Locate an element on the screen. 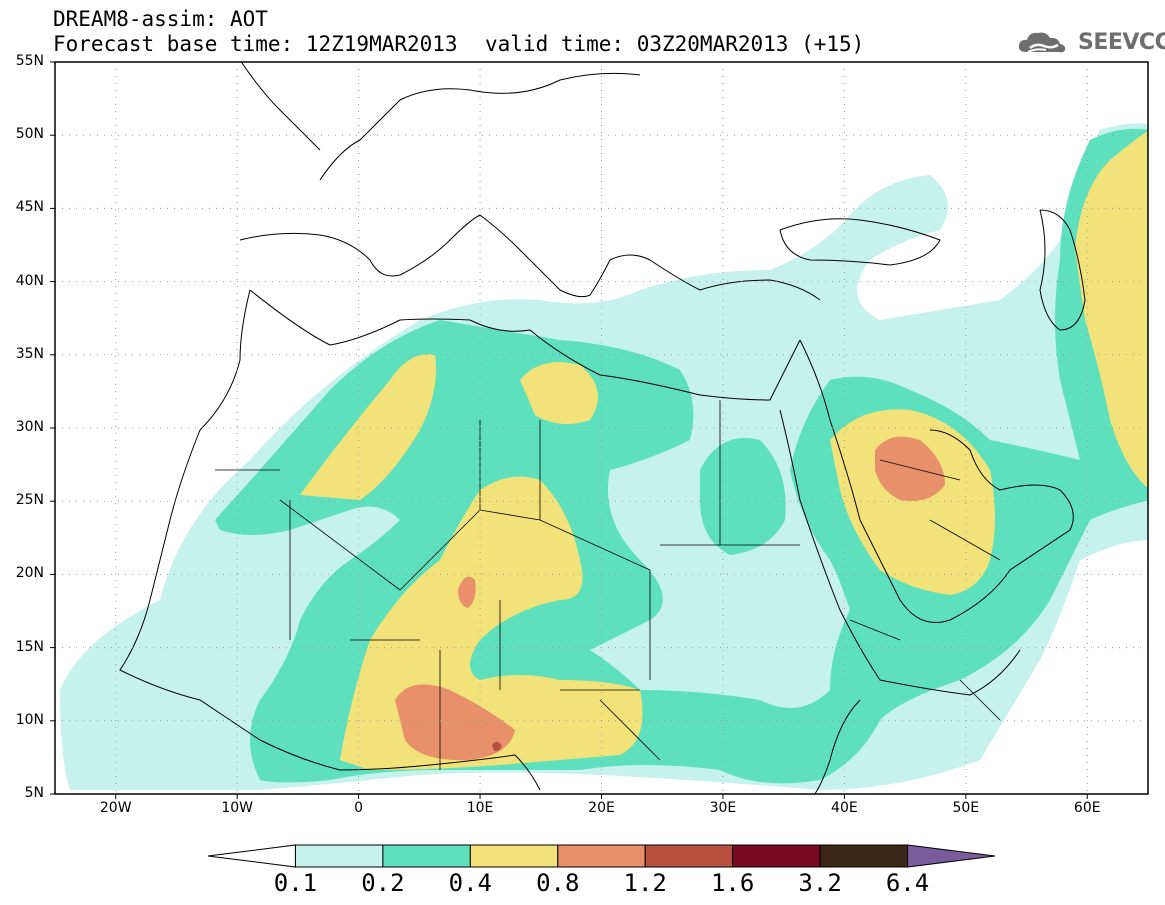 The width and height of the screenshot is (1165, 905). colorbar-label: 3.2 is located at coordinates (820, 883).